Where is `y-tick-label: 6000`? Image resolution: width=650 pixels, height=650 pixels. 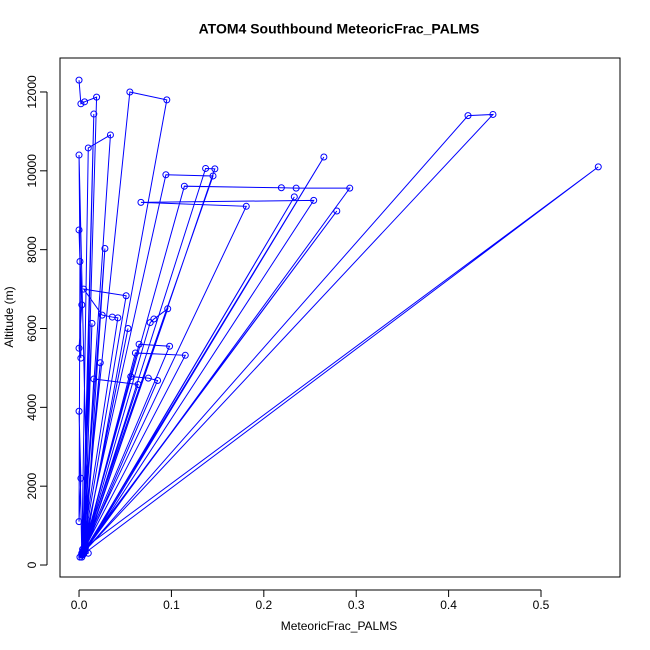 y-tick-label: 6000 is located at coordinates (32, 328).